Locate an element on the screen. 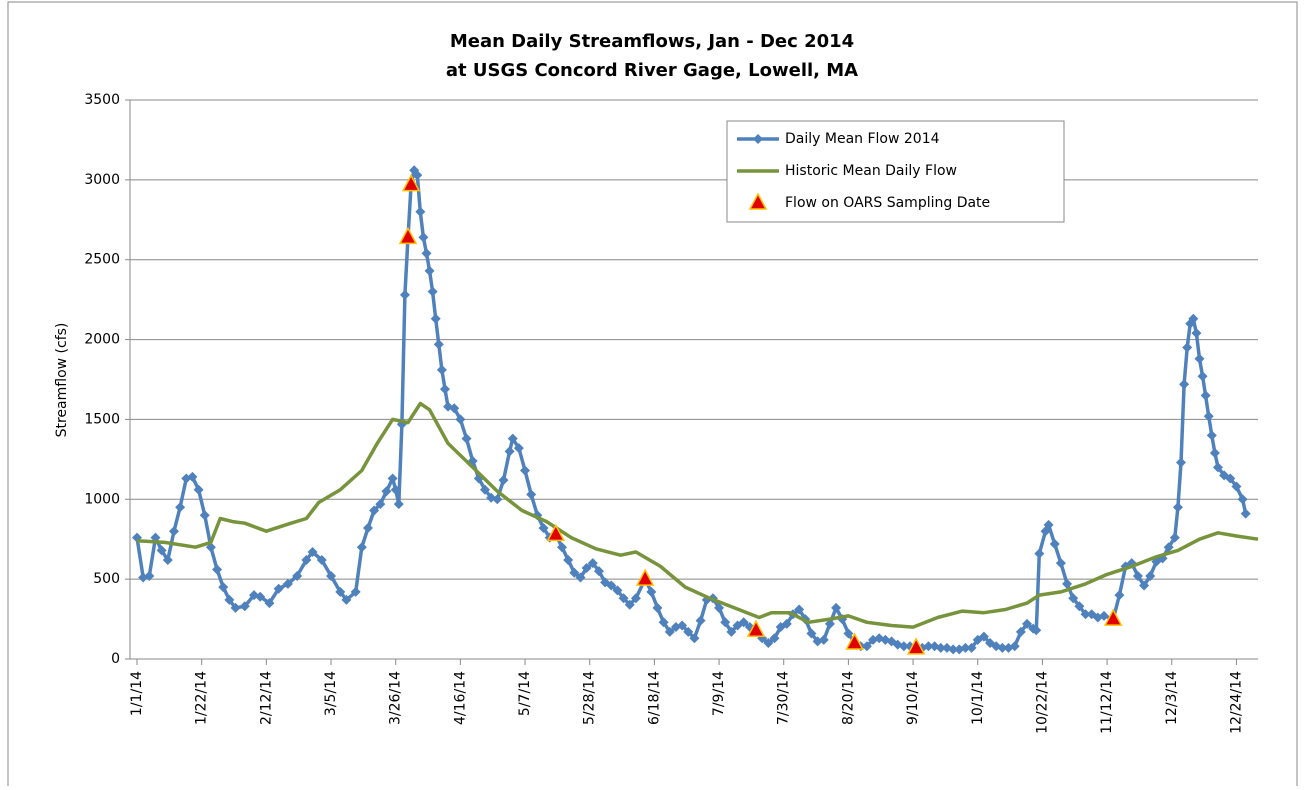  y-tick-label: 1000 is located at coordinates (102, 499).